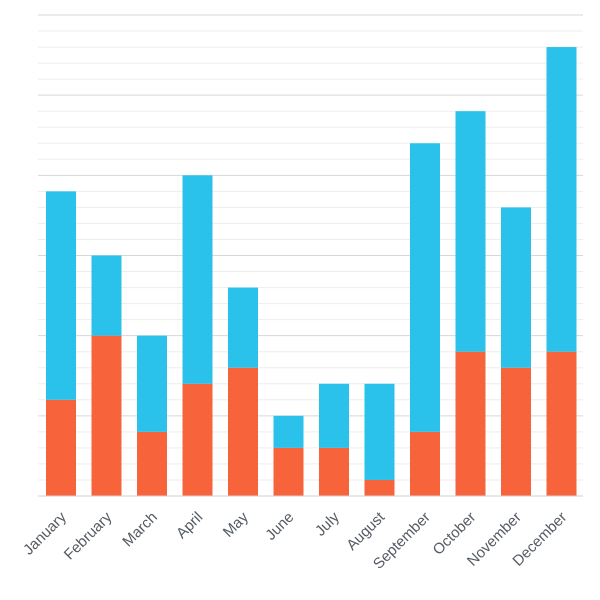 This screenshot has width=600, height=600. What do you see at coordinates (88, 535) in the screenshot?
I see `x-tick-label: February` at bounding box center [88, 535].